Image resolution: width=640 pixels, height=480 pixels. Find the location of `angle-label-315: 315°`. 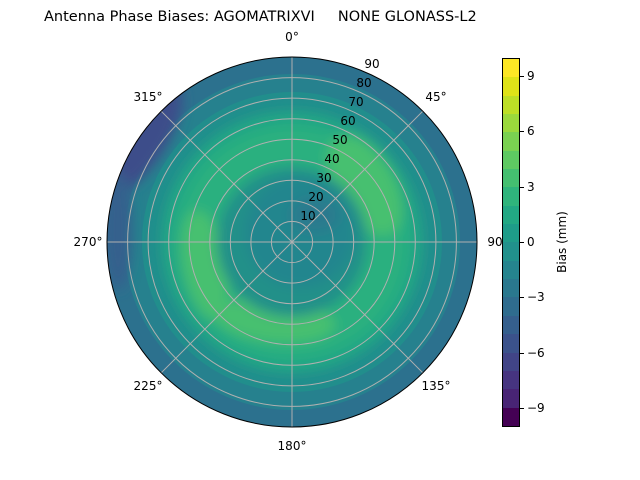

angle-label-315: 315° is located at coordinates (148, 97).